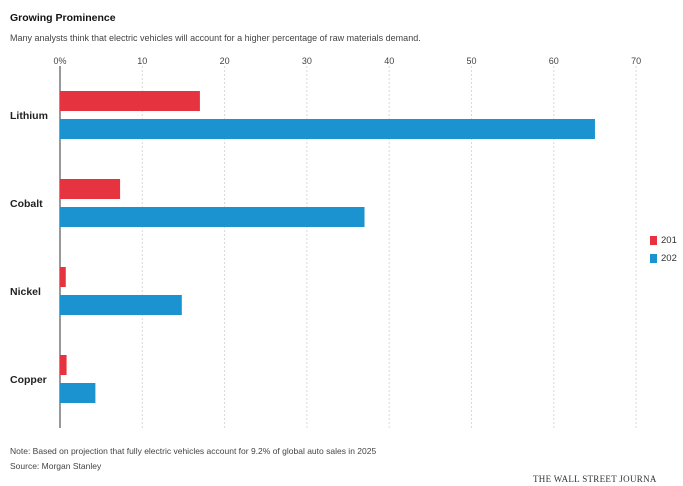 This screenshot has width=683, height=486. I want to click on legend-swatch-first, so click(653, 240).